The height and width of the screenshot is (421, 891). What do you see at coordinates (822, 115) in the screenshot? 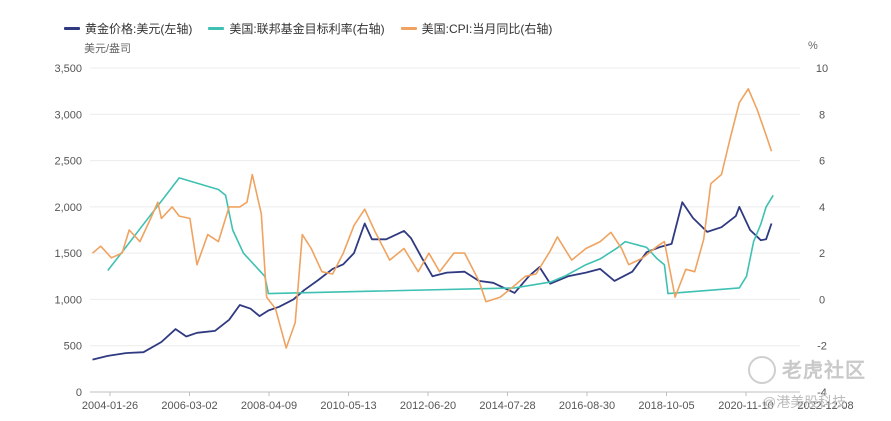
I see `y-right-tick-label: 8` at bounding box center [822, 115].